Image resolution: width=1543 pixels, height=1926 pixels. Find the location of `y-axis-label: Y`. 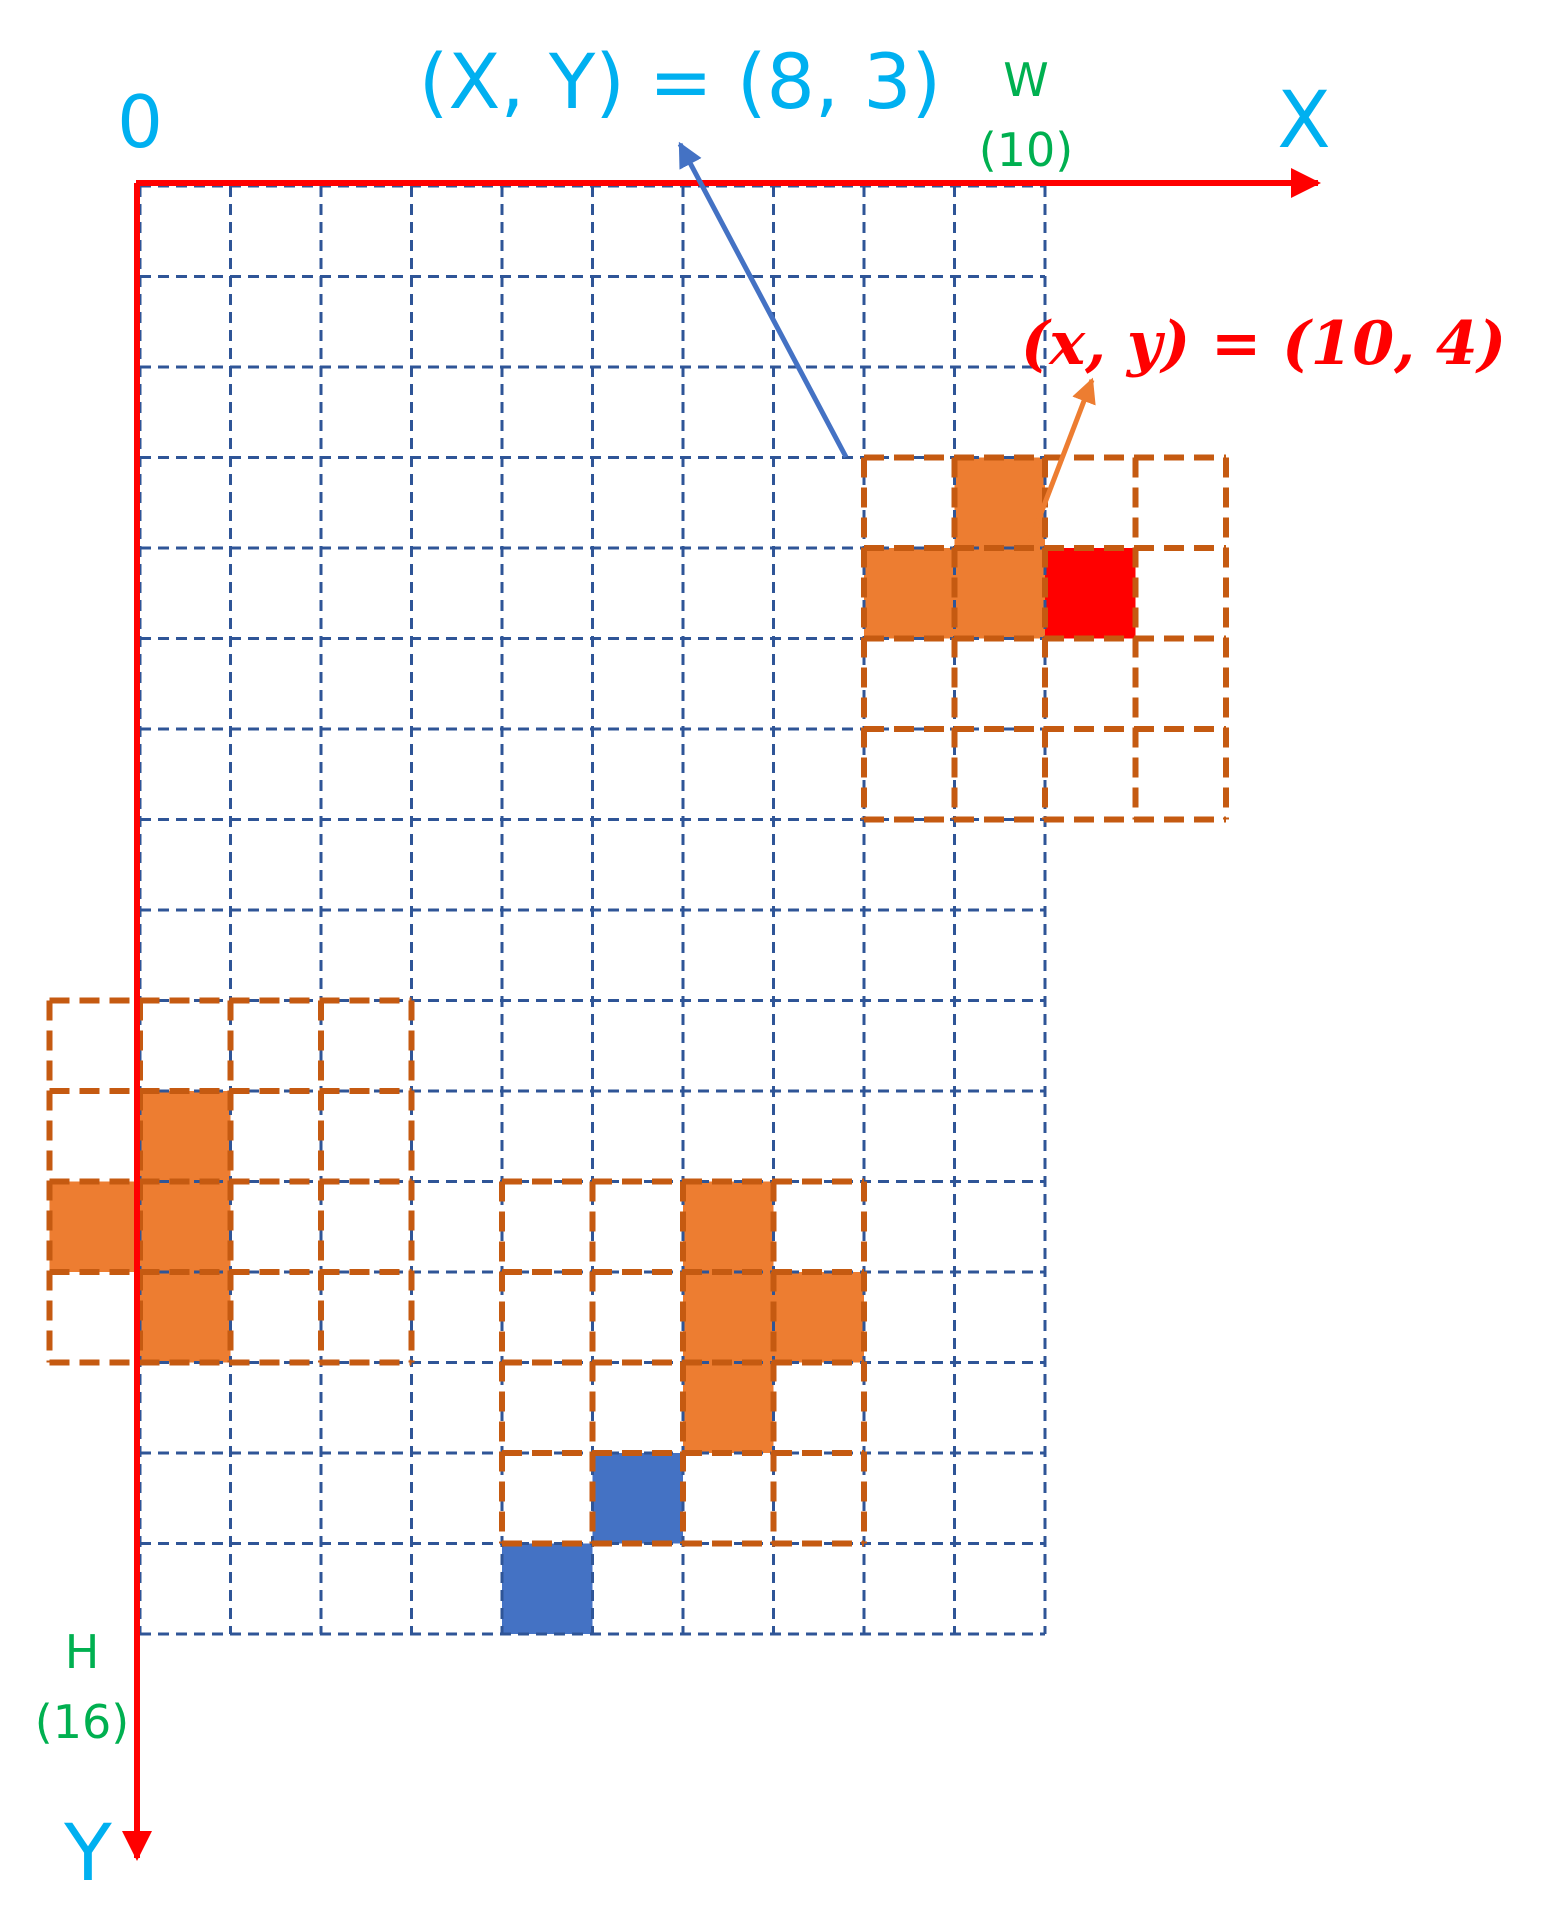

y-axis-label: Y is located at coordinates (87, 1854).